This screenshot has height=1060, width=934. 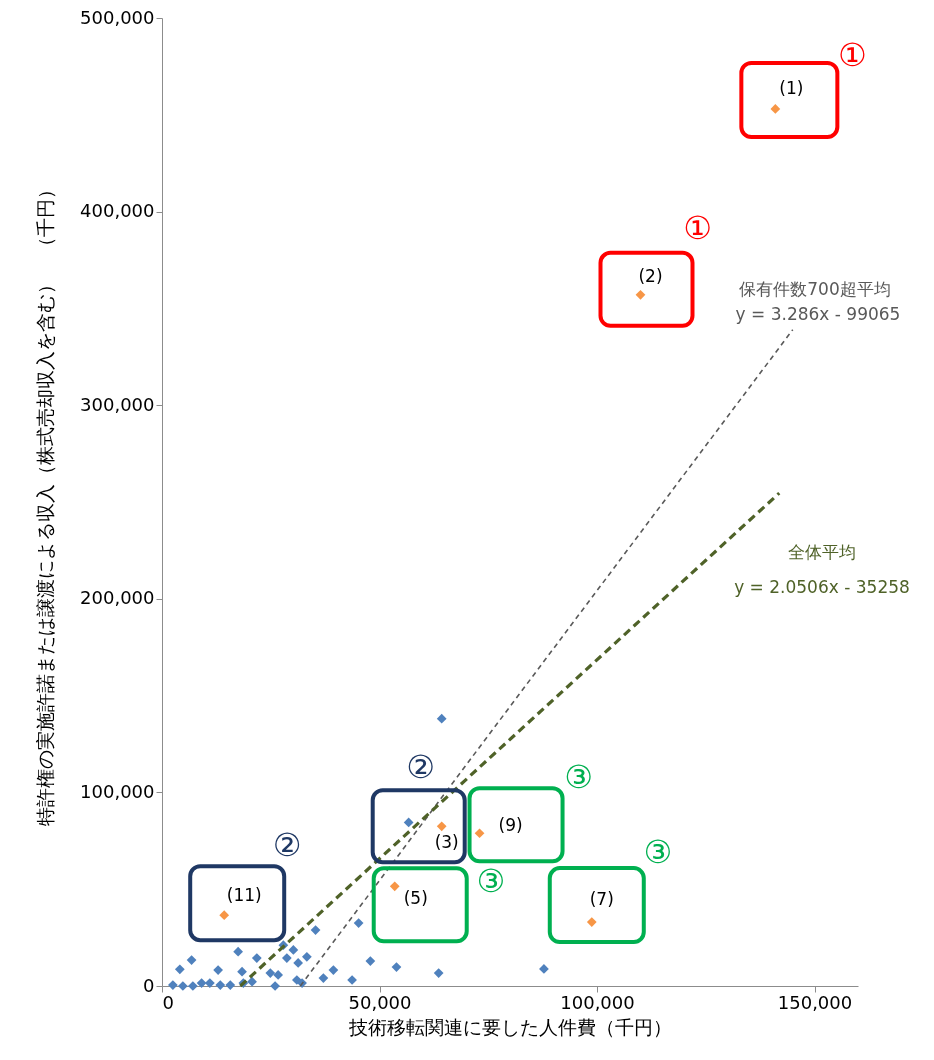 I want to click on annotation: (1), so click(x=791, y=87).